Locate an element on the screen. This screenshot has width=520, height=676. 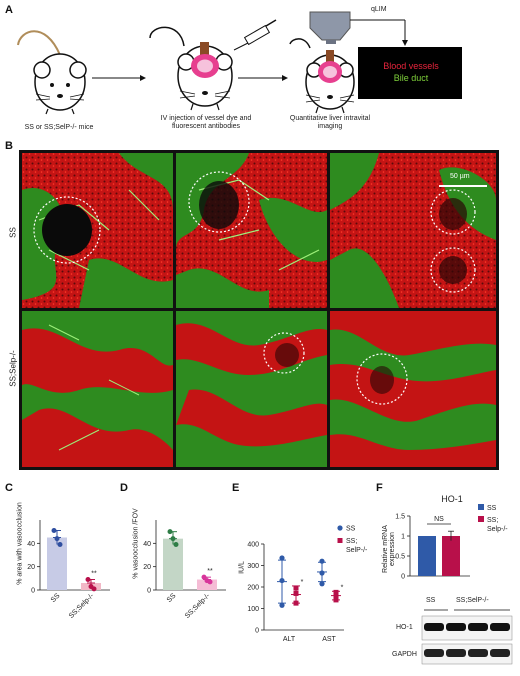
chart-d: 0 20 40 SS ** SS;Selp-/- is located at coordinates (184, 570).